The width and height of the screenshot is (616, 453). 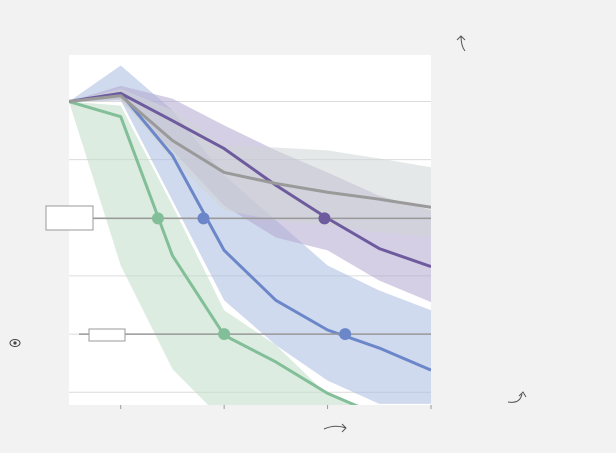 I want to click on series-line, so click(x=250, y=151).